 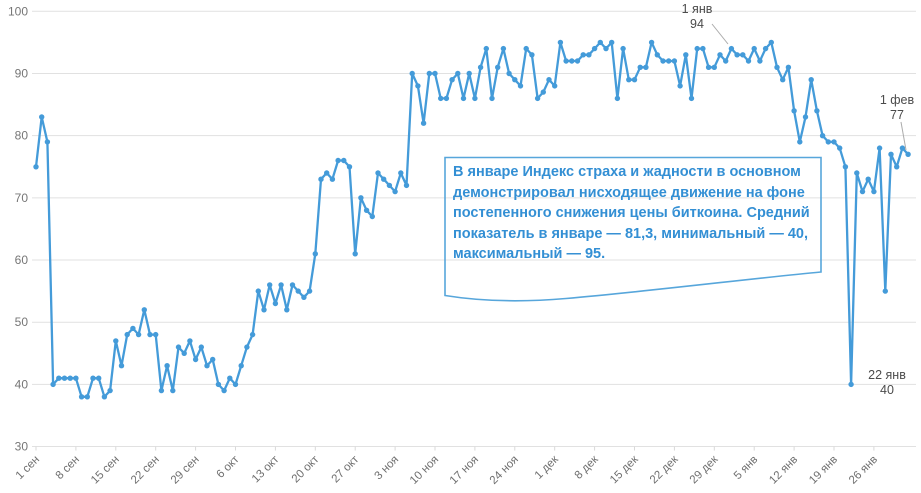 I want to click on svg-text: 1 дек, so click(x=547, y=467).